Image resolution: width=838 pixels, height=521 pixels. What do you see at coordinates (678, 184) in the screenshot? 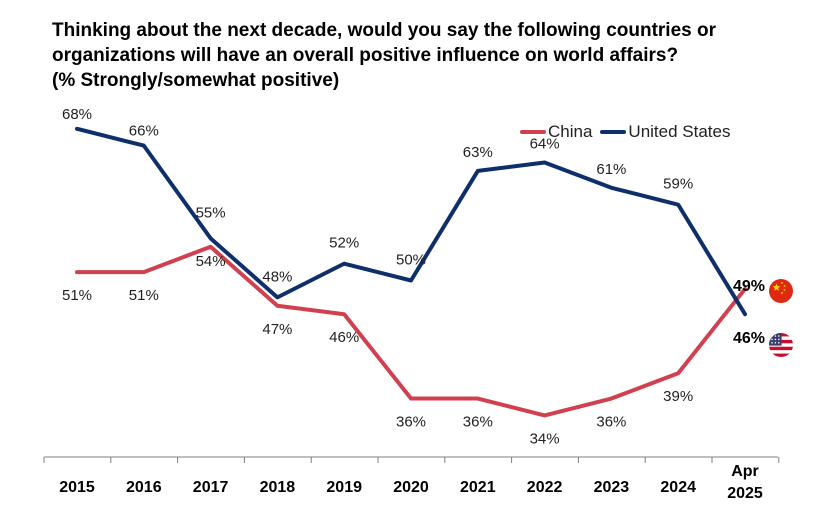
I see `united-states-data-label: 59%` at bounding box center [678, 184].